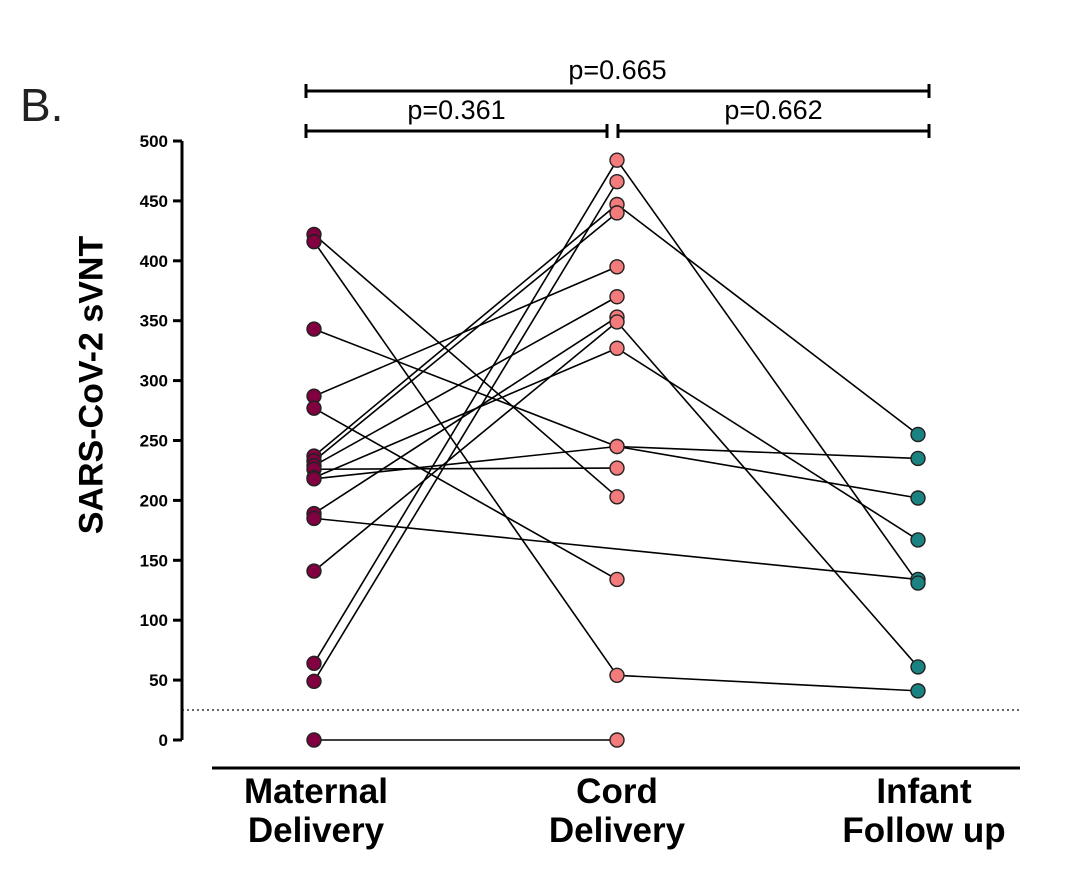 The width and height of the screenshot is (1080, 885). I want to click on y-tick-label: 50, so click(158, 680).